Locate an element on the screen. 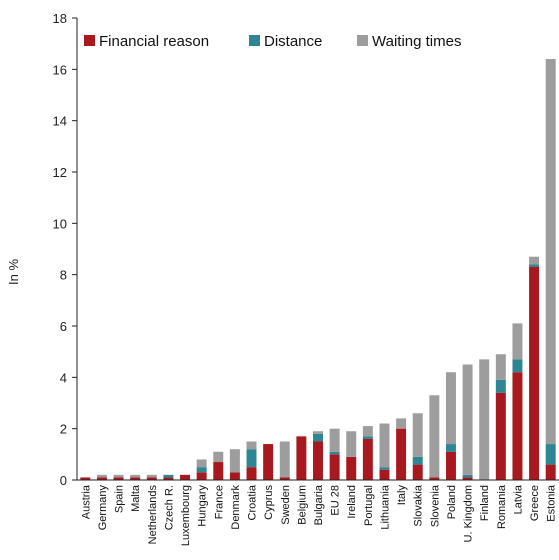  x-tick-label: Luxembourg is located at coordinates (186, 515).